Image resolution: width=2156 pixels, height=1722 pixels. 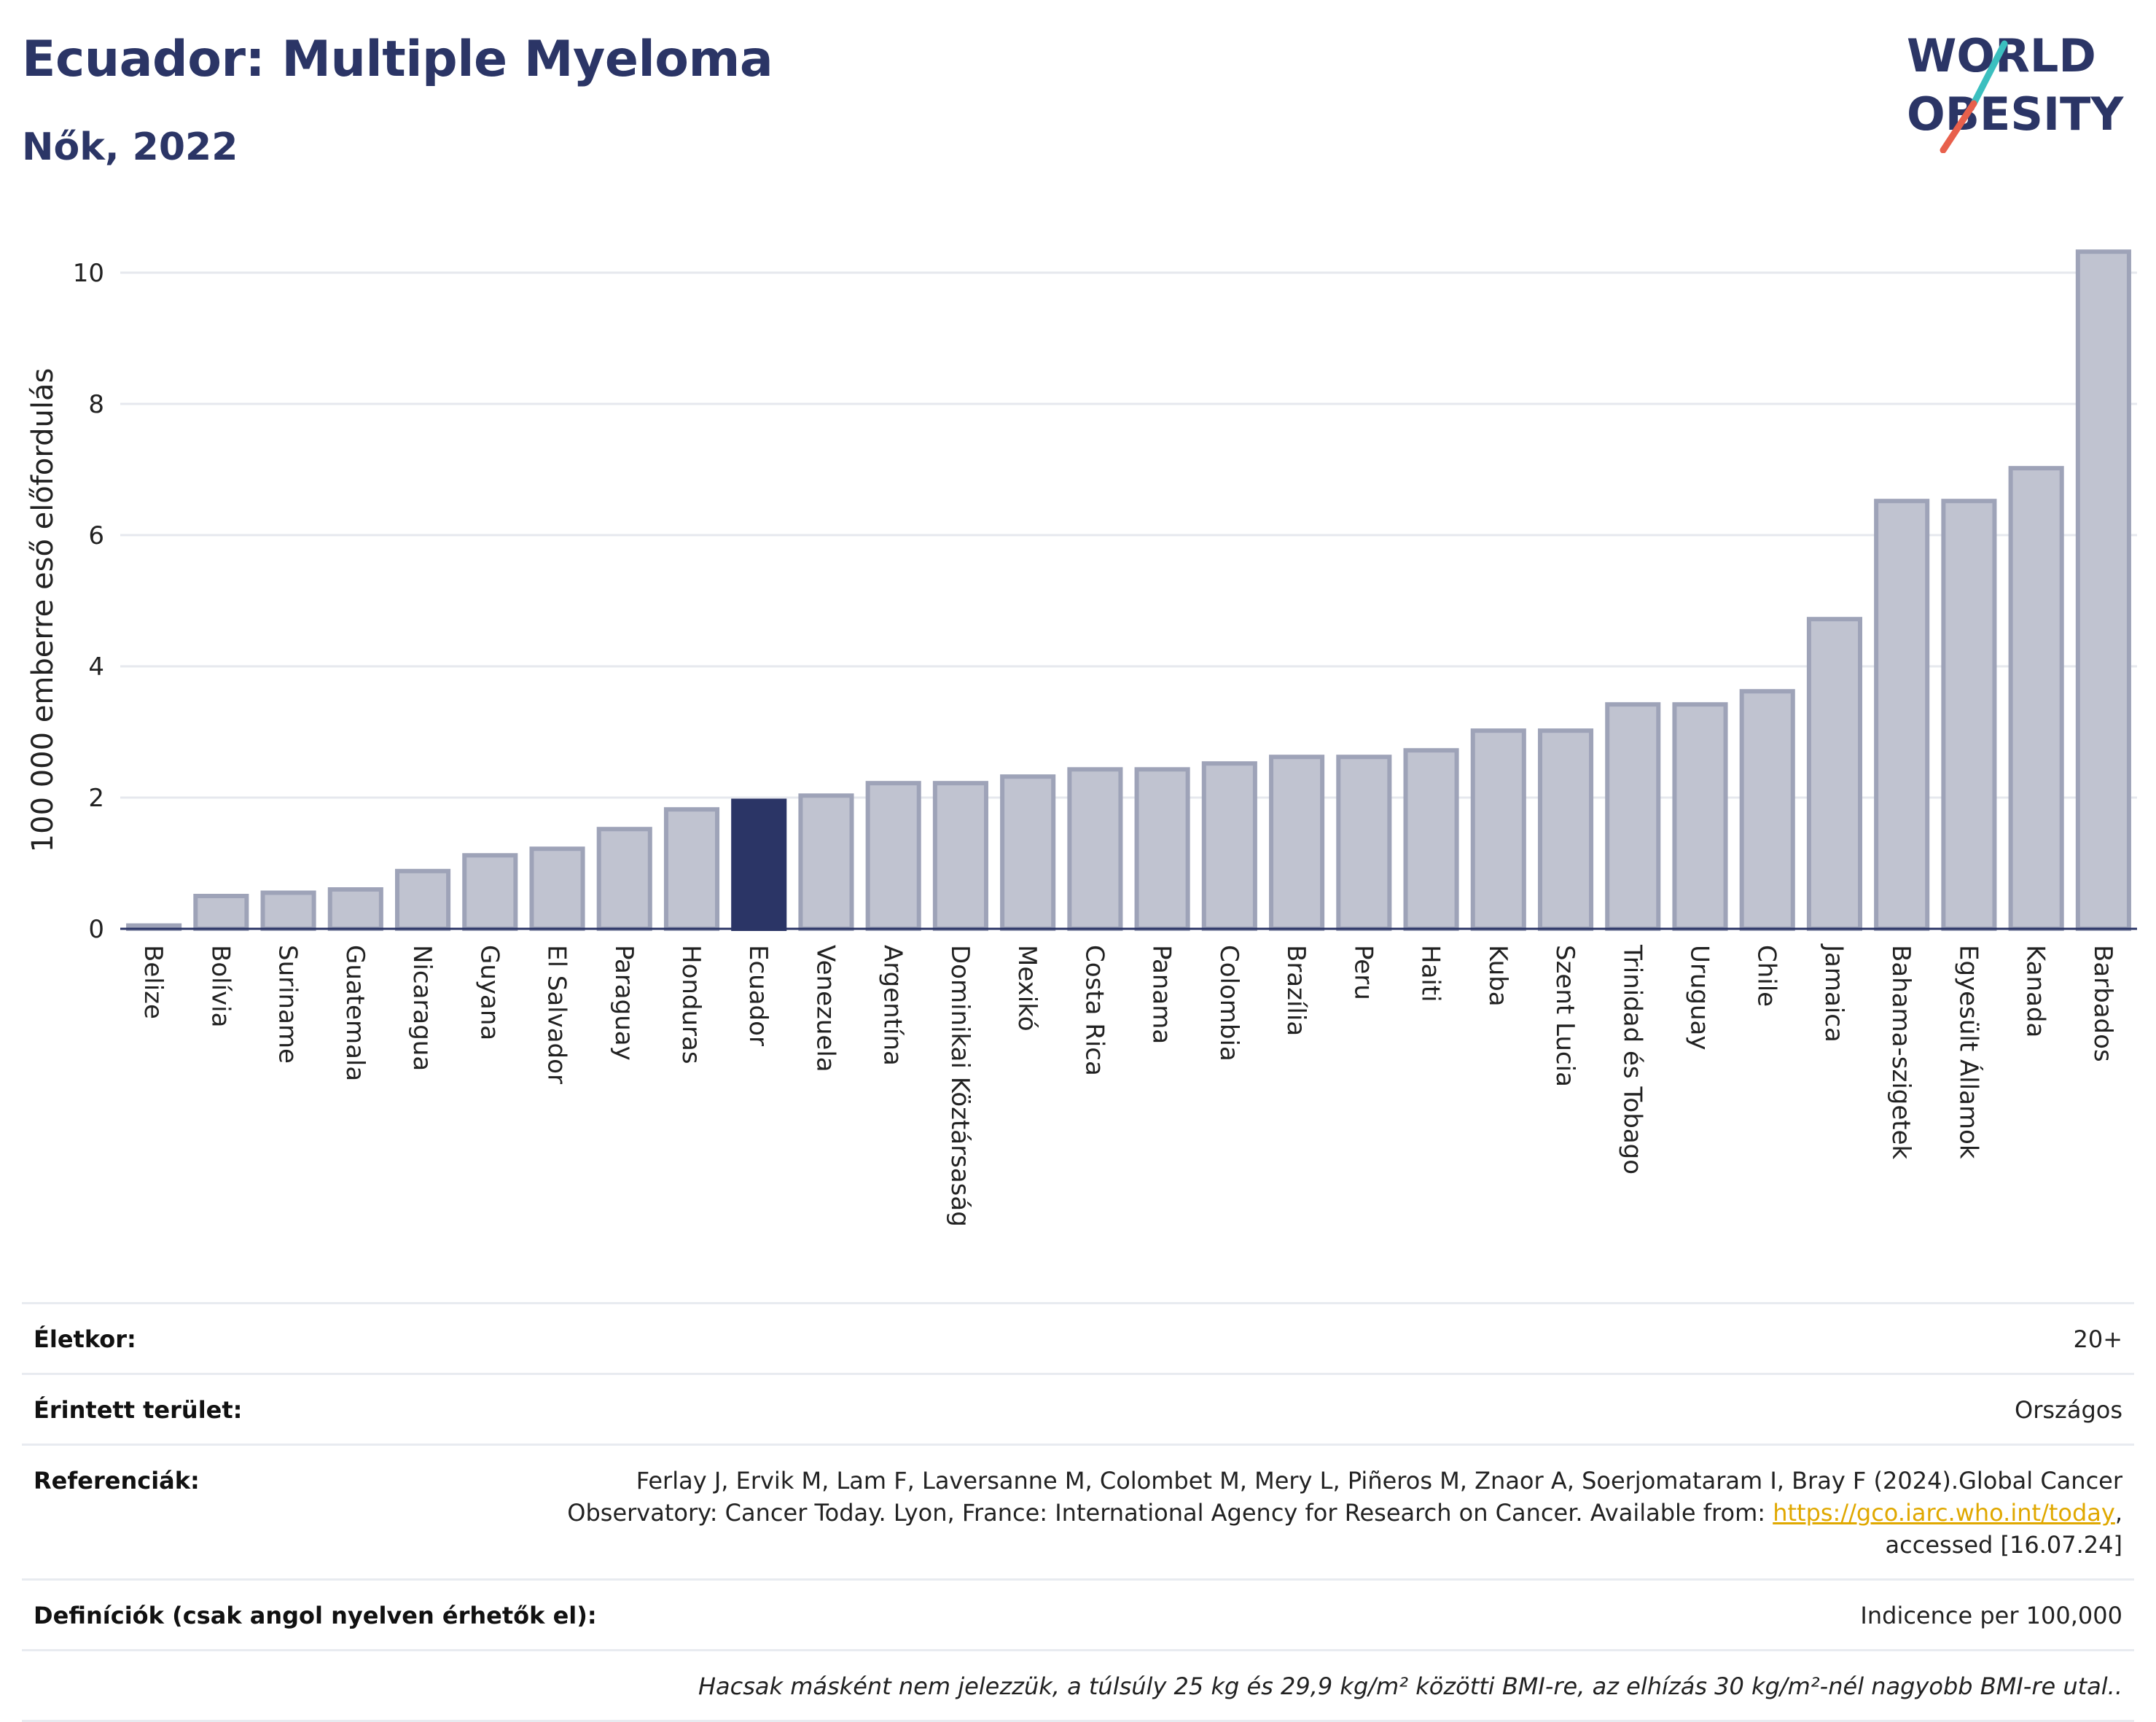 I want to click on x-tick-label: Dominikai Köztársaság, so click(x=960, y=1086).